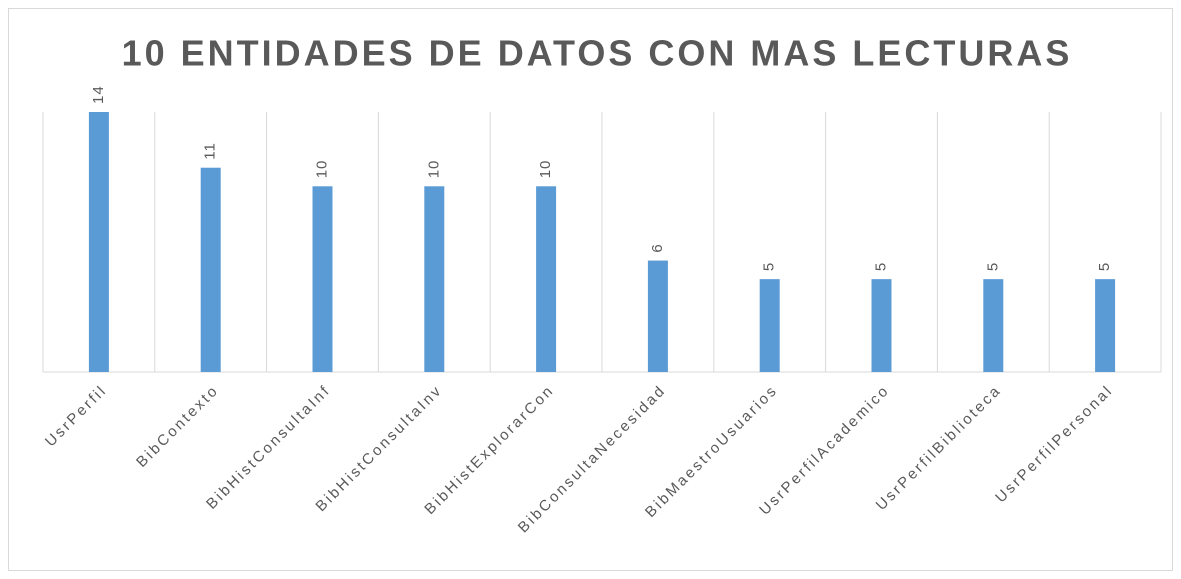 The width and height of the screenshot is (1181, 579). Describe the element at coordinates (597, 53) in the screenshot. I see `chart-title: 10 ENTIDADES DE DATOS CON MAS LECTURAS` at that location.